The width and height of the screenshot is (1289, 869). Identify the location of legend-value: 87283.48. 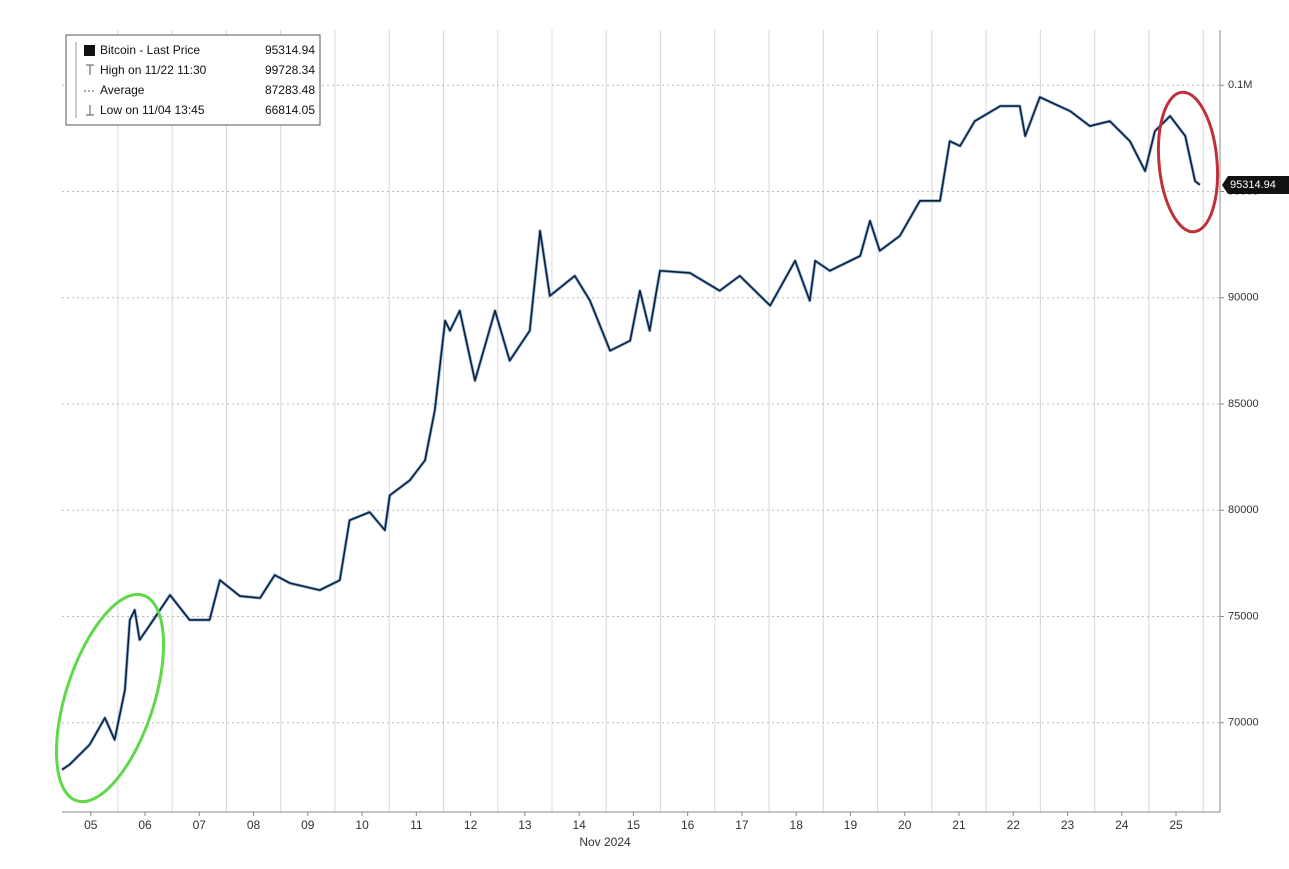
(290, 90).